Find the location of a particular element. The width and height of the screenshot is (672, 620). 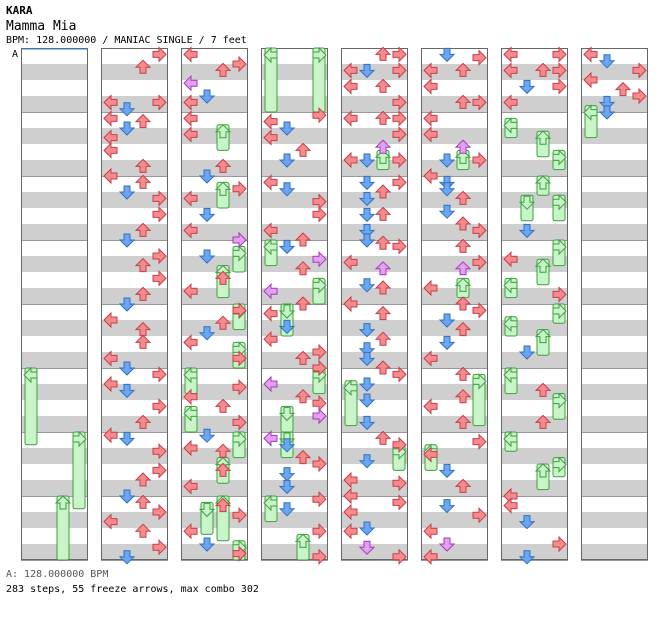

song-title: Mamma Mia is located at coordinates (41, 26).